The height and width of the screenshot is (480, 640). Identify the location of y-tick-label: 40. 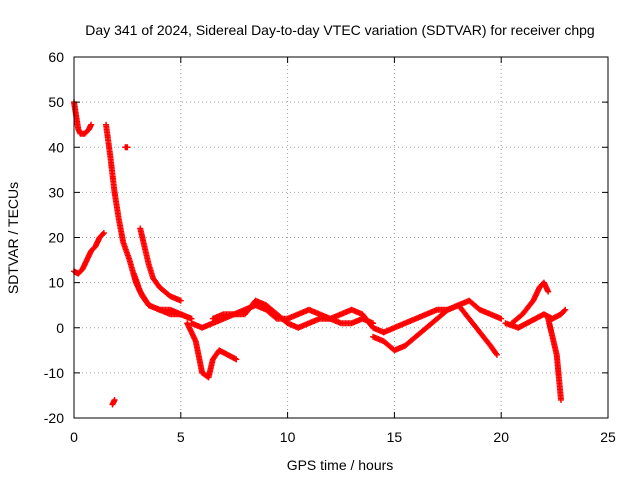
(56, 147).